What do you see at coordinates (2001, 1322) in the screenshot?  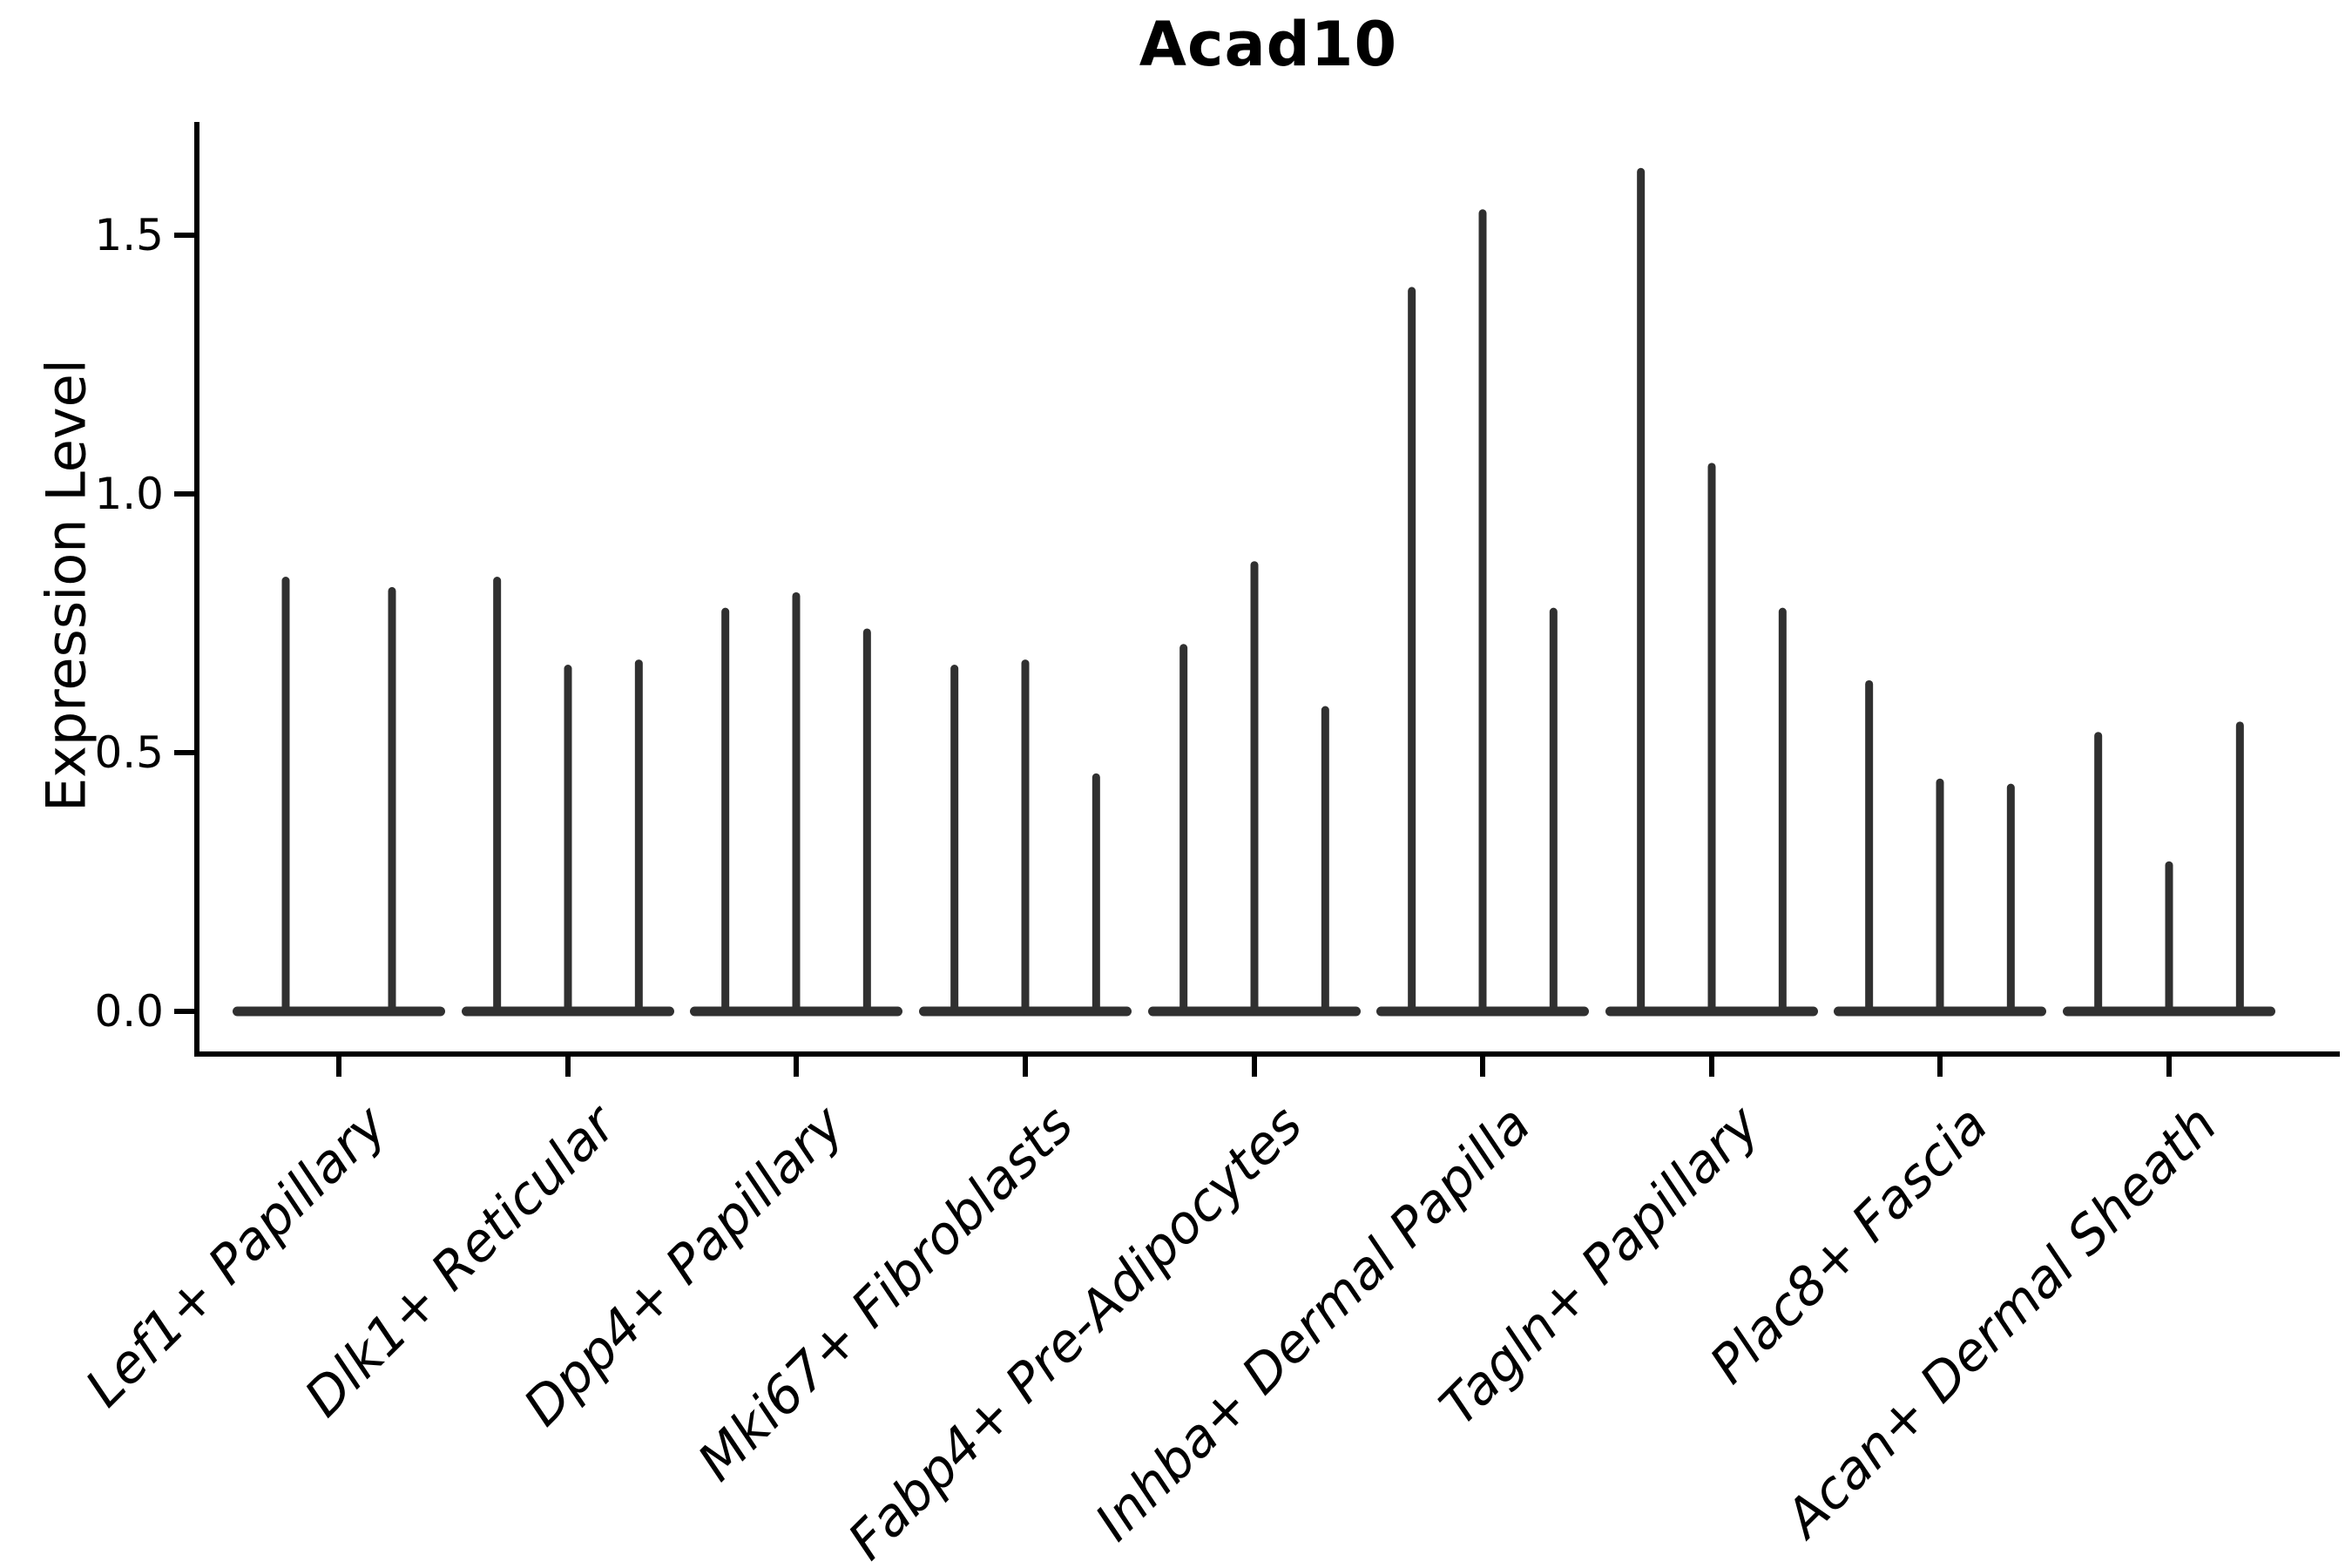 I see `x-tick-label-acan-dermal-sheath: Acan+ Dermal Sheath` at bounding box center [2001, 1322].